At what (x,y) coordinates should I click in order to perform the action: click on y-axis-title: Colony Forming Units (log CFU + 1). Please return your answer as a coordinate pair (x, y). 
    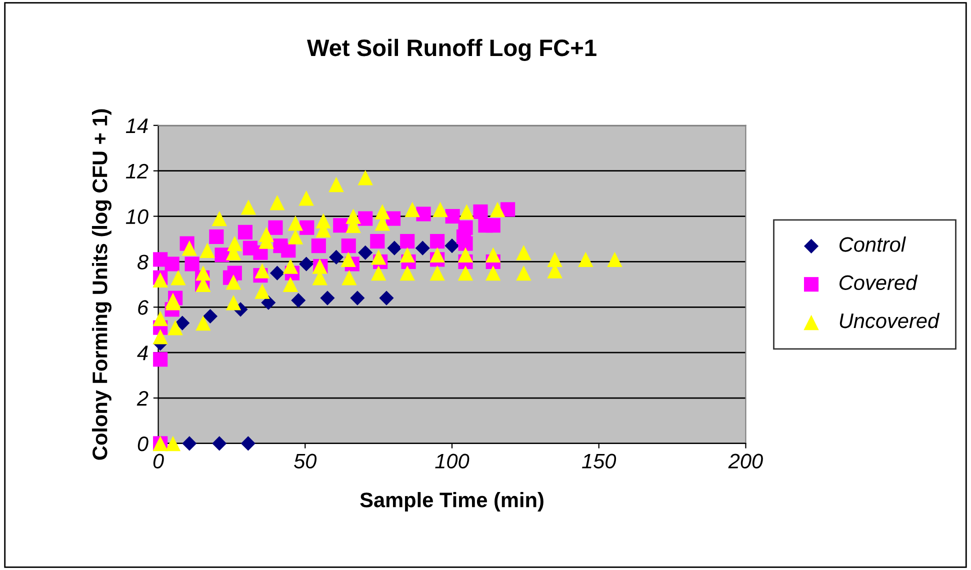
    Looking at the image, I should click on (102, 284).